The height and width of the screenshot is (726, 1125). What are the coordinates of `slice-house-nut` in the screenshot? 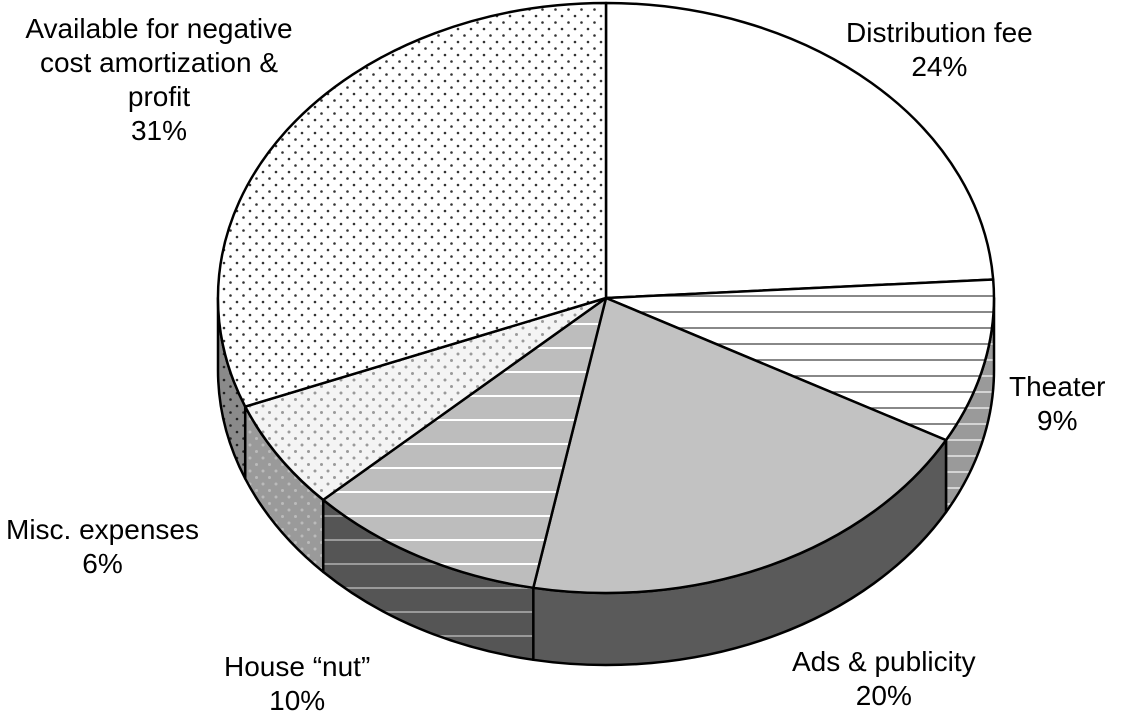 It's located at (464, 443).